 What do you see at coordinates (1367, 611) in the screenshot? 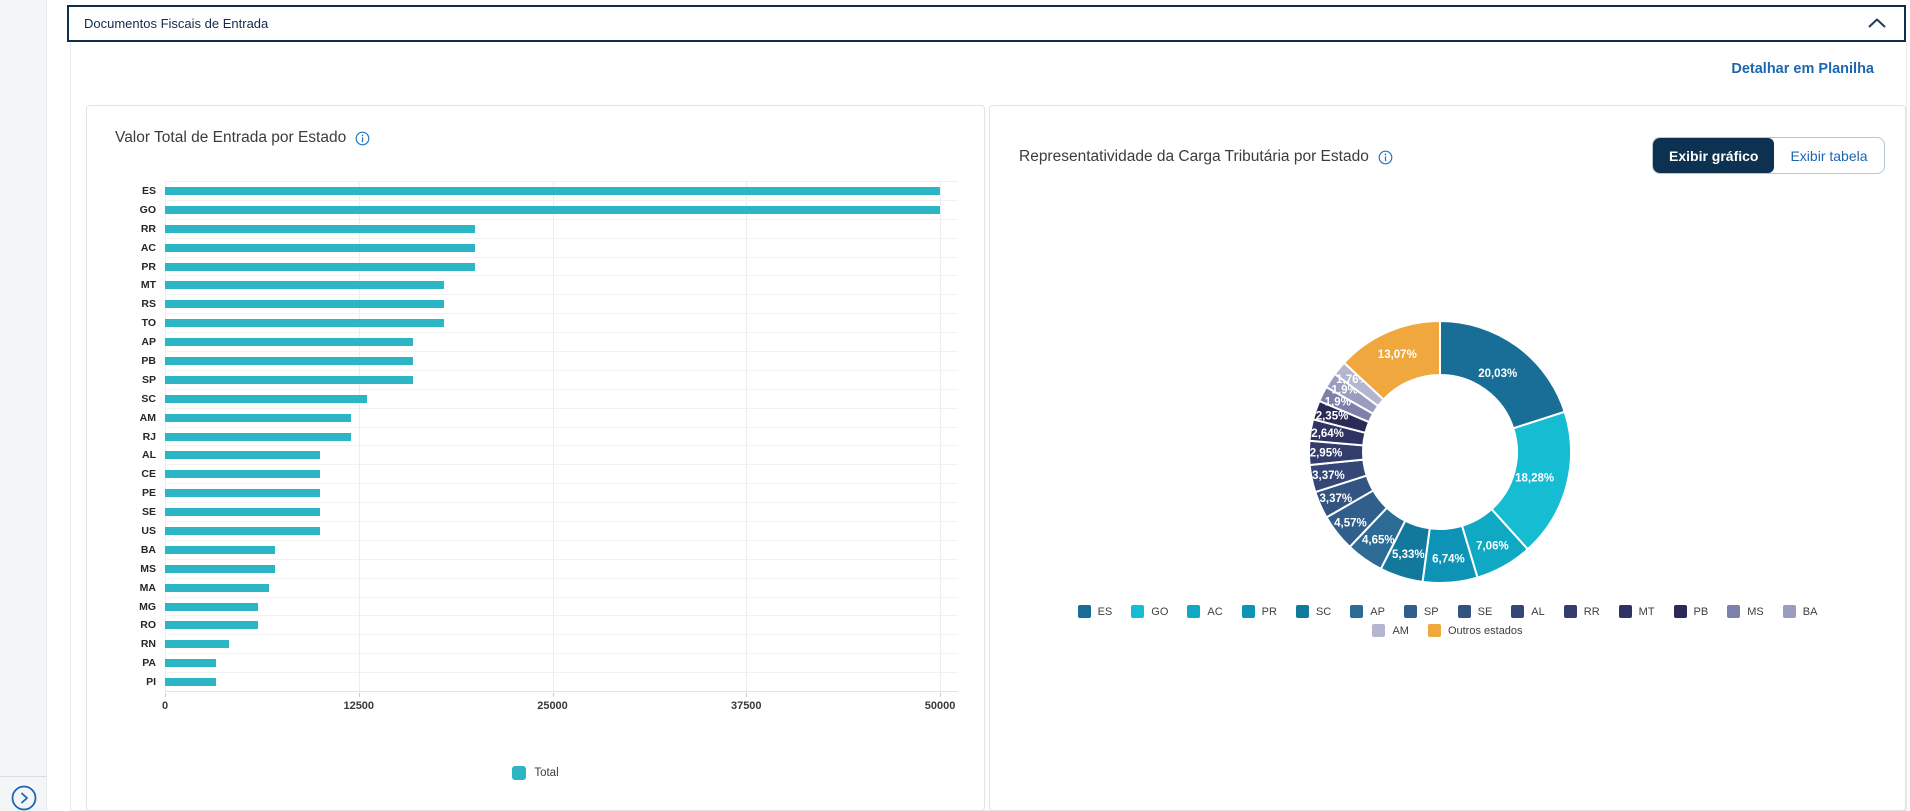
I see `legend-item-ap: AP` at bounding box center [1367, 611].